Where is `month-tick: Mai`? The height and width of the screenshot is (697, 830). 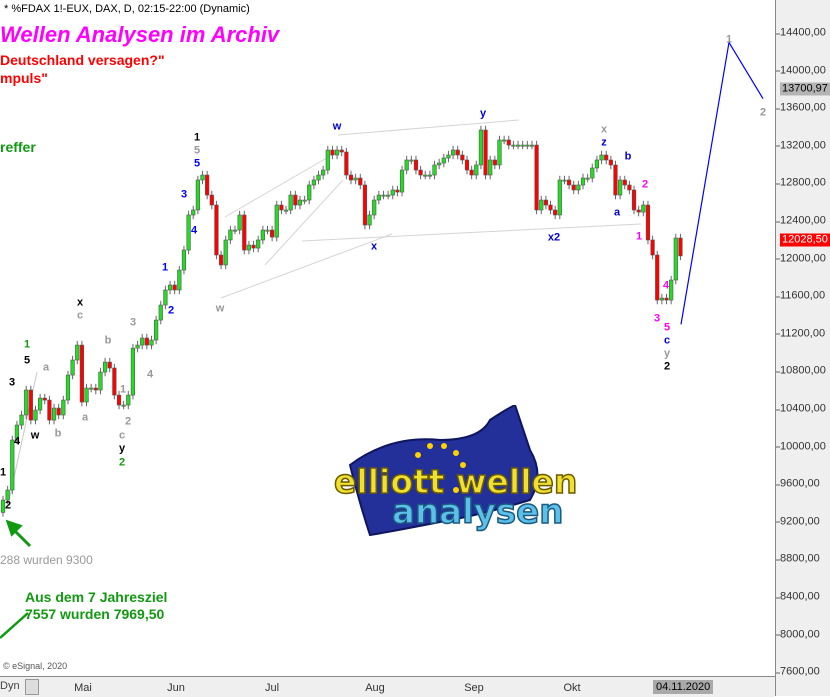 month-tick: Mai is located at coordinates (83, 688).